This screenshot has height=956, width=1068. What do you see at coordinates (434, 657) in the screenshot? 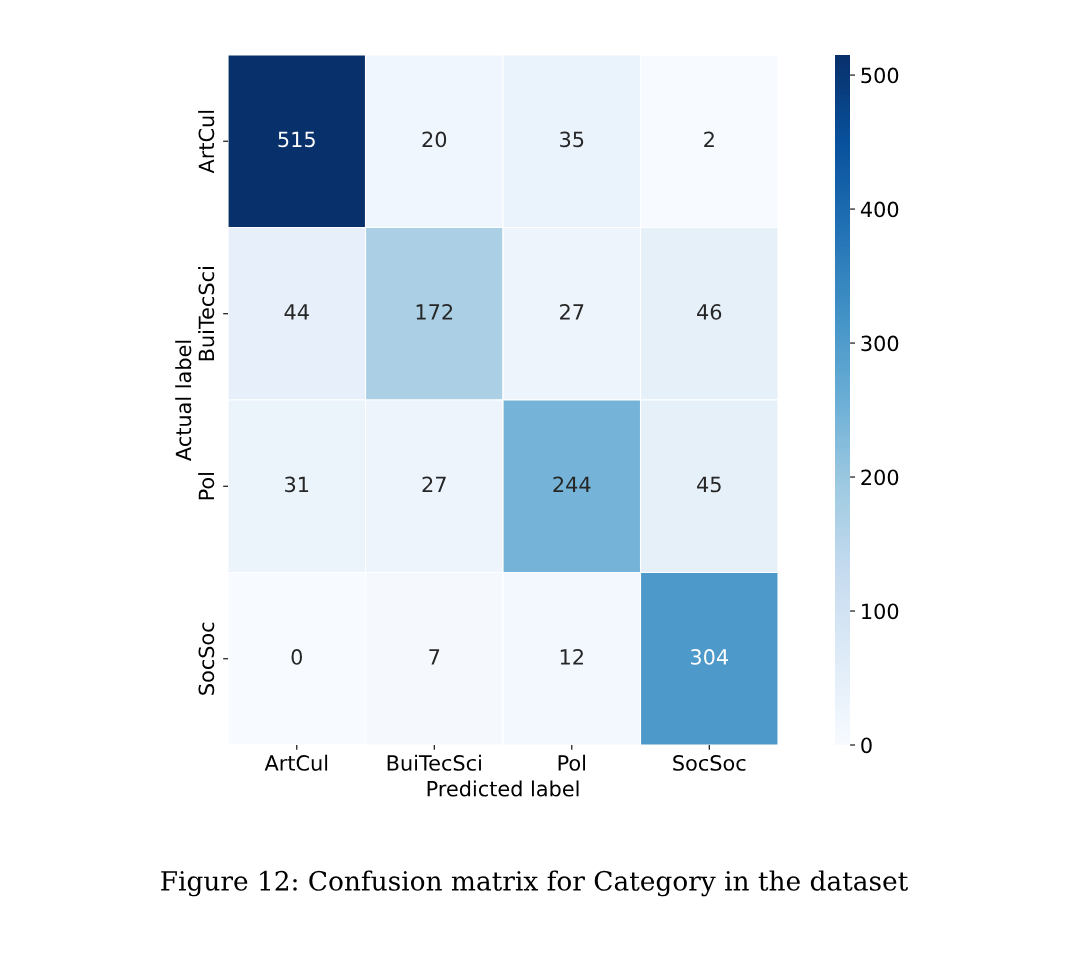
I see `data-label: 7` at bounding box center [434, 657].